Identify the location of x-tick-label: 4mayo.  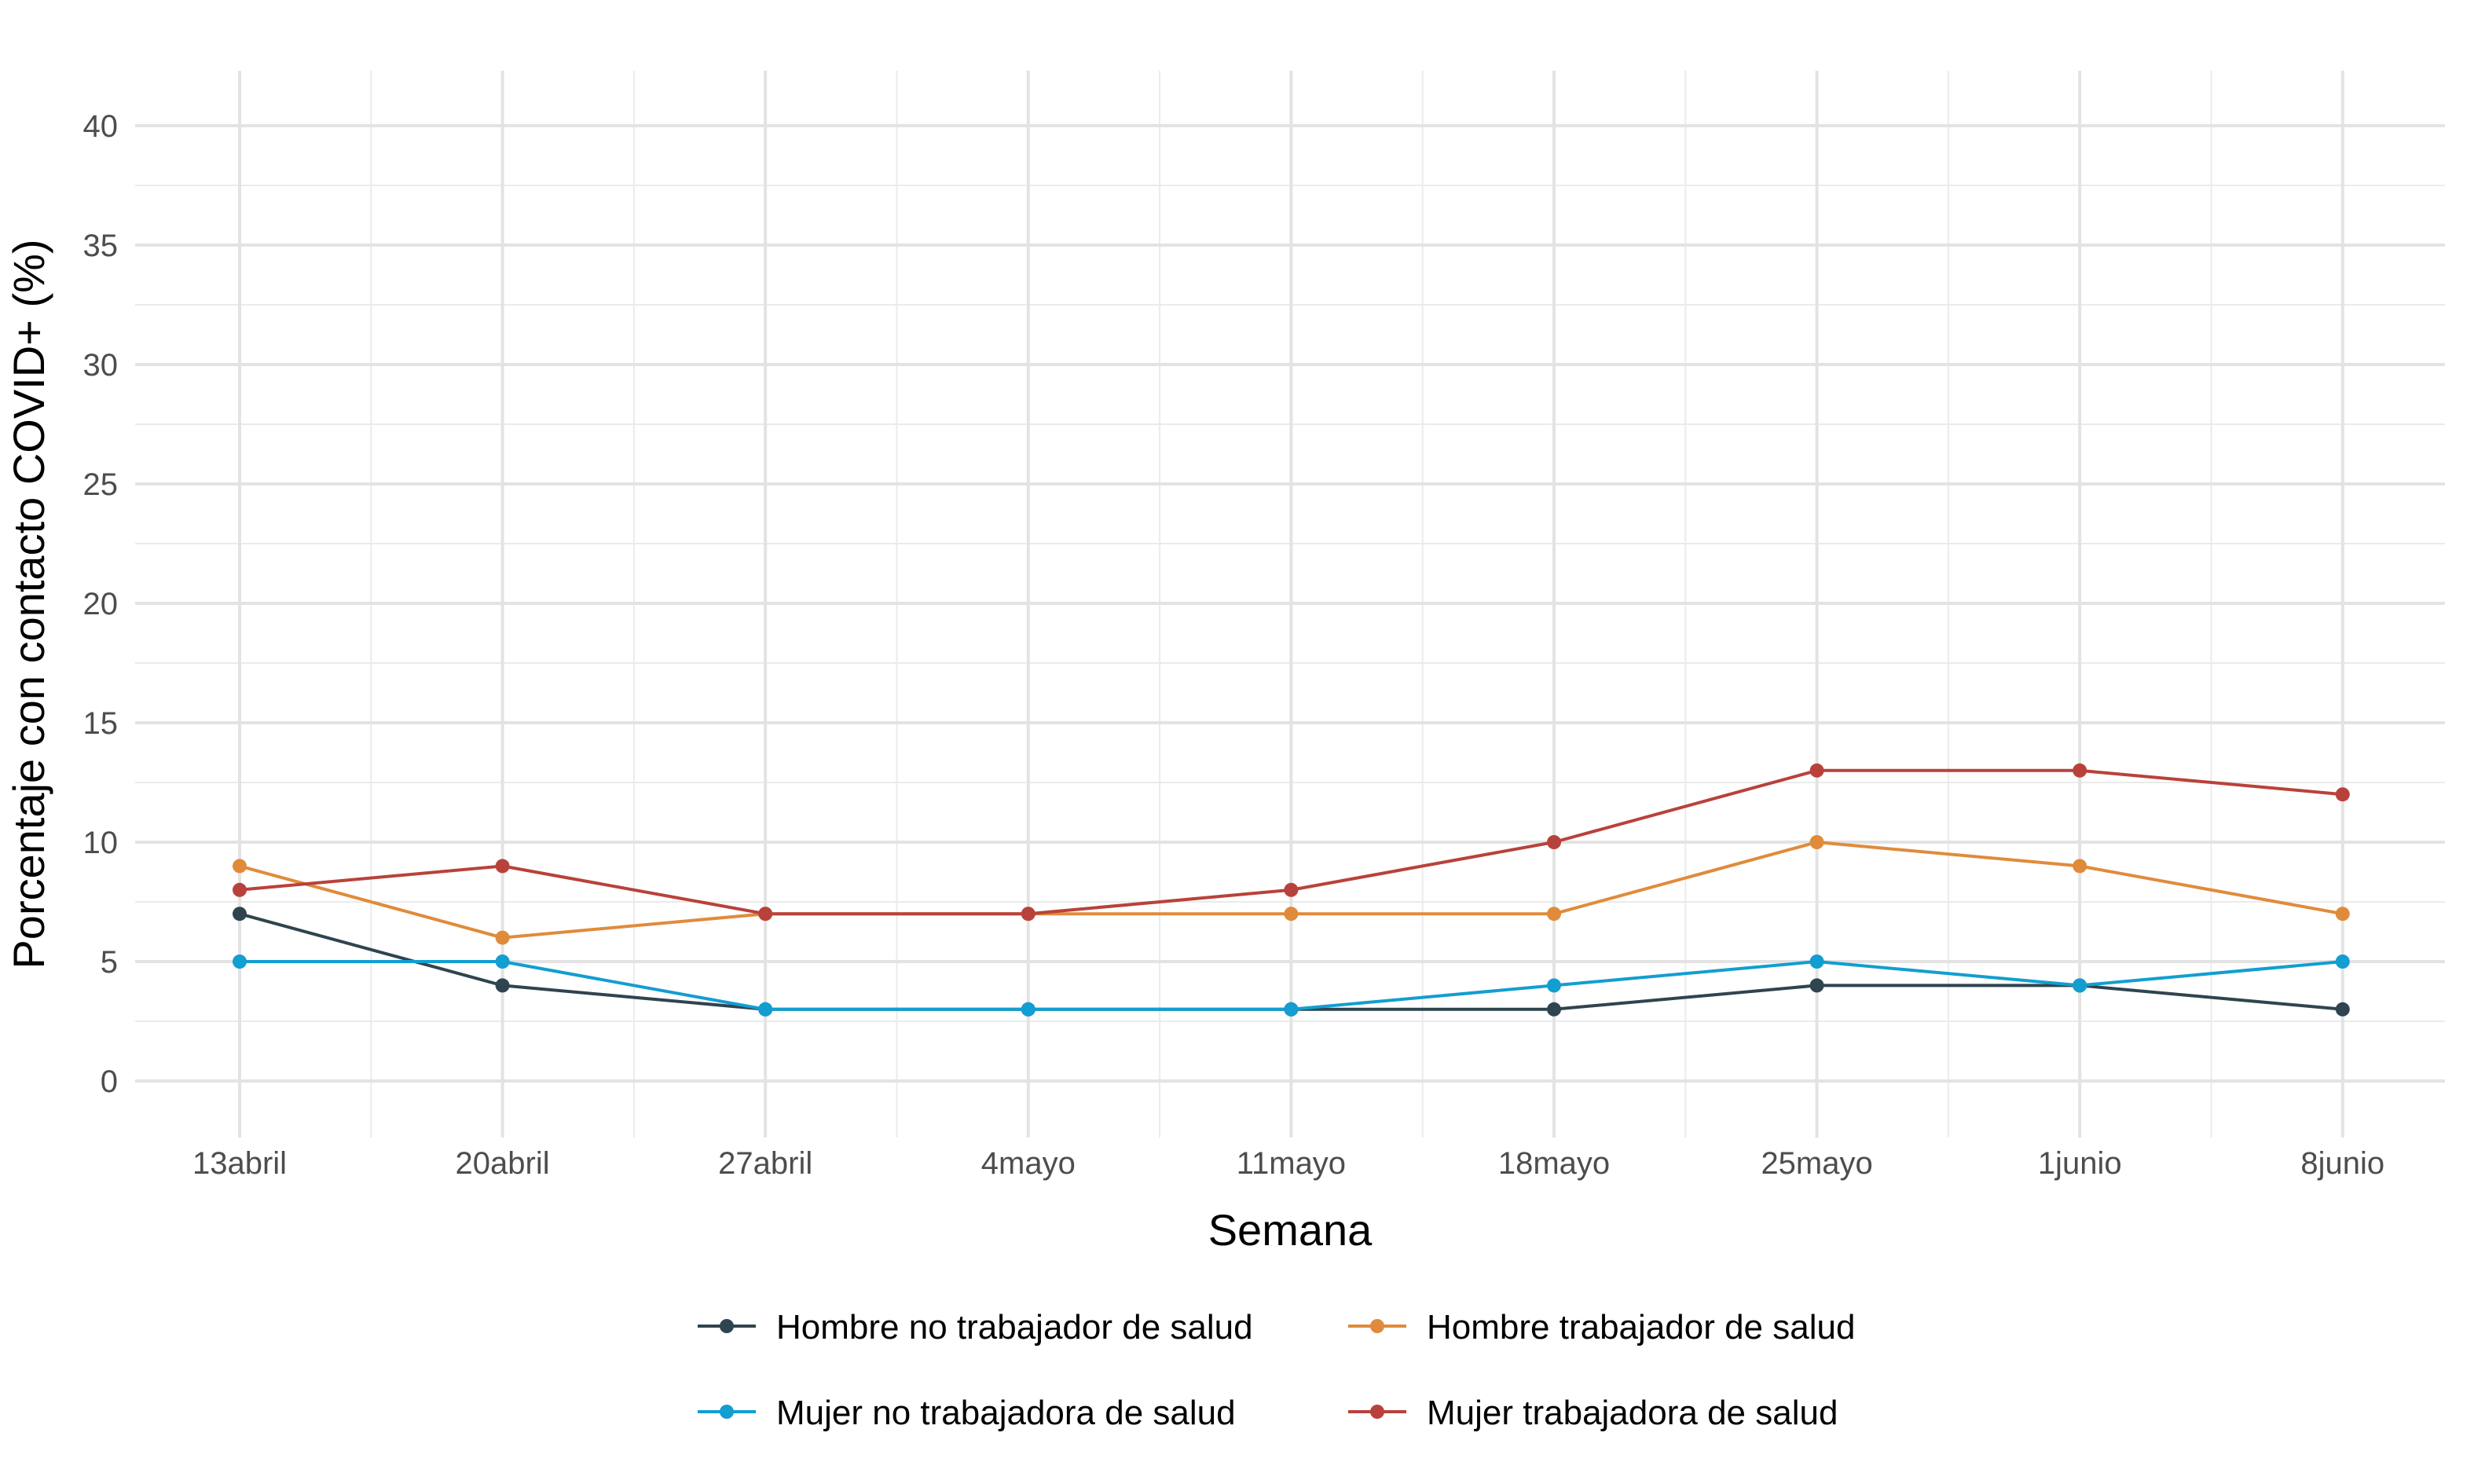
(1028, 1163).